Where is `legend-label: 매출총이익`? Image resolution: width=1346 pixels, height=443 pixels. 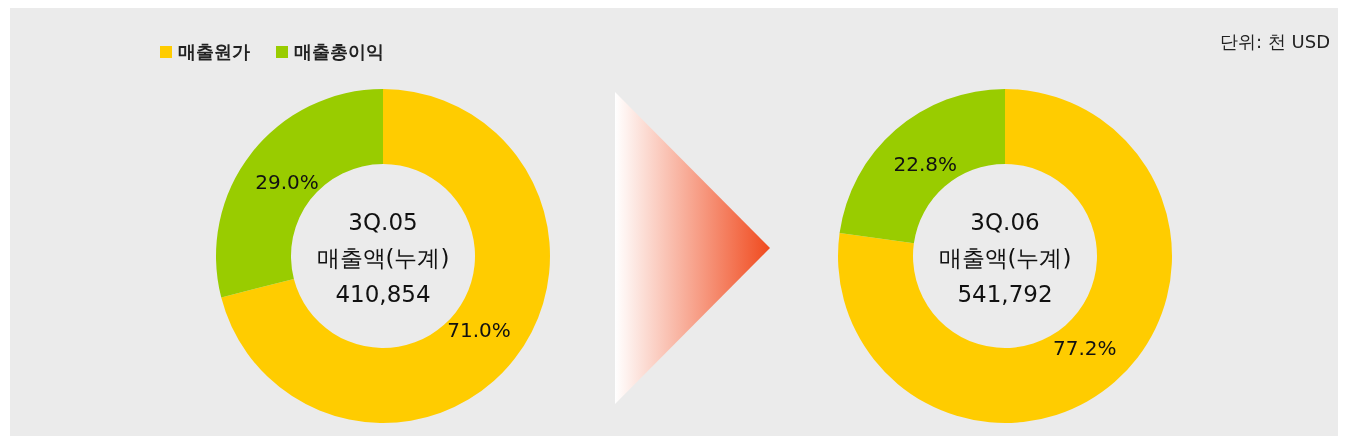 legend-label: 매출총이익 is located at coordinates (339, 51).